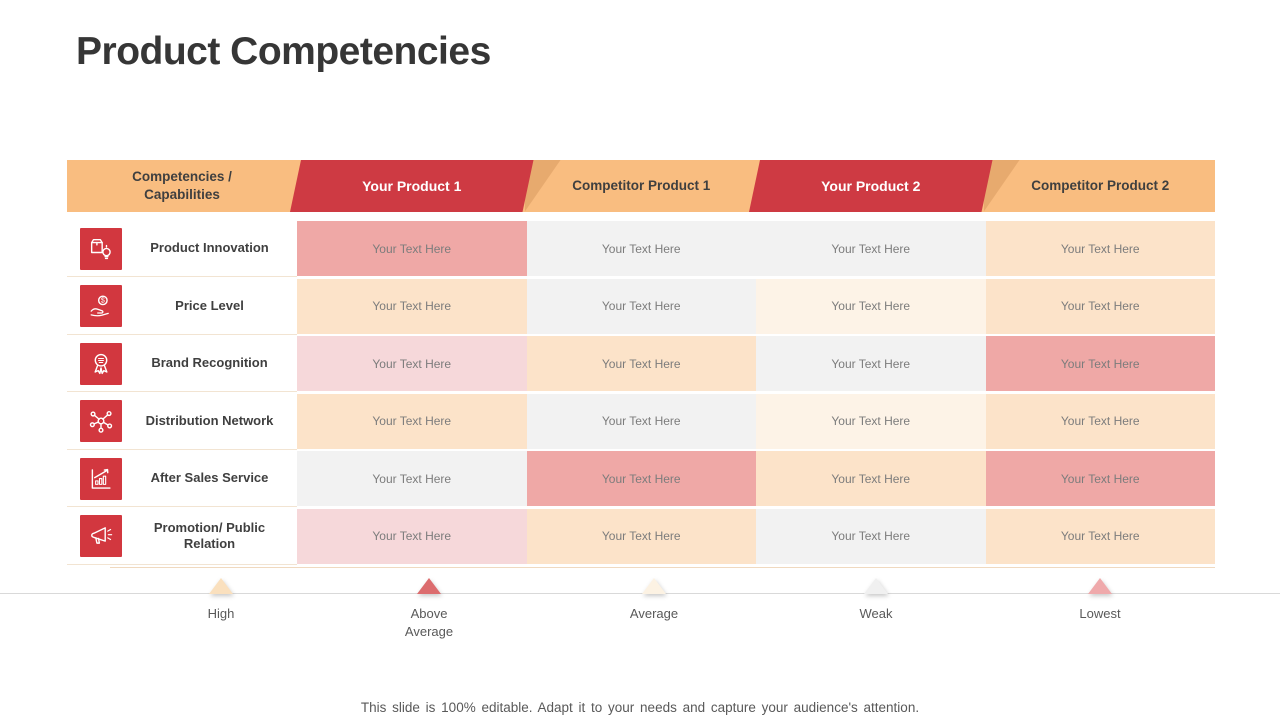 This screenshot has height=720, width=1280. What do you see at coordinates (662, 567) in the screenshot?
I see `table-bottom-divider` at bounding box center [662, 567].